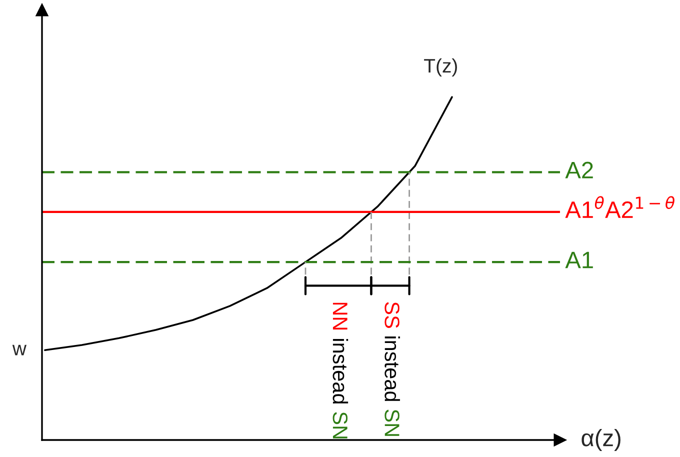 The width and height of the screenshot is (680, 457). What do you see at coordinates (579, 170) in the screenshot?
I see `ref-line-label: A2` at bounding box center [579, 170].